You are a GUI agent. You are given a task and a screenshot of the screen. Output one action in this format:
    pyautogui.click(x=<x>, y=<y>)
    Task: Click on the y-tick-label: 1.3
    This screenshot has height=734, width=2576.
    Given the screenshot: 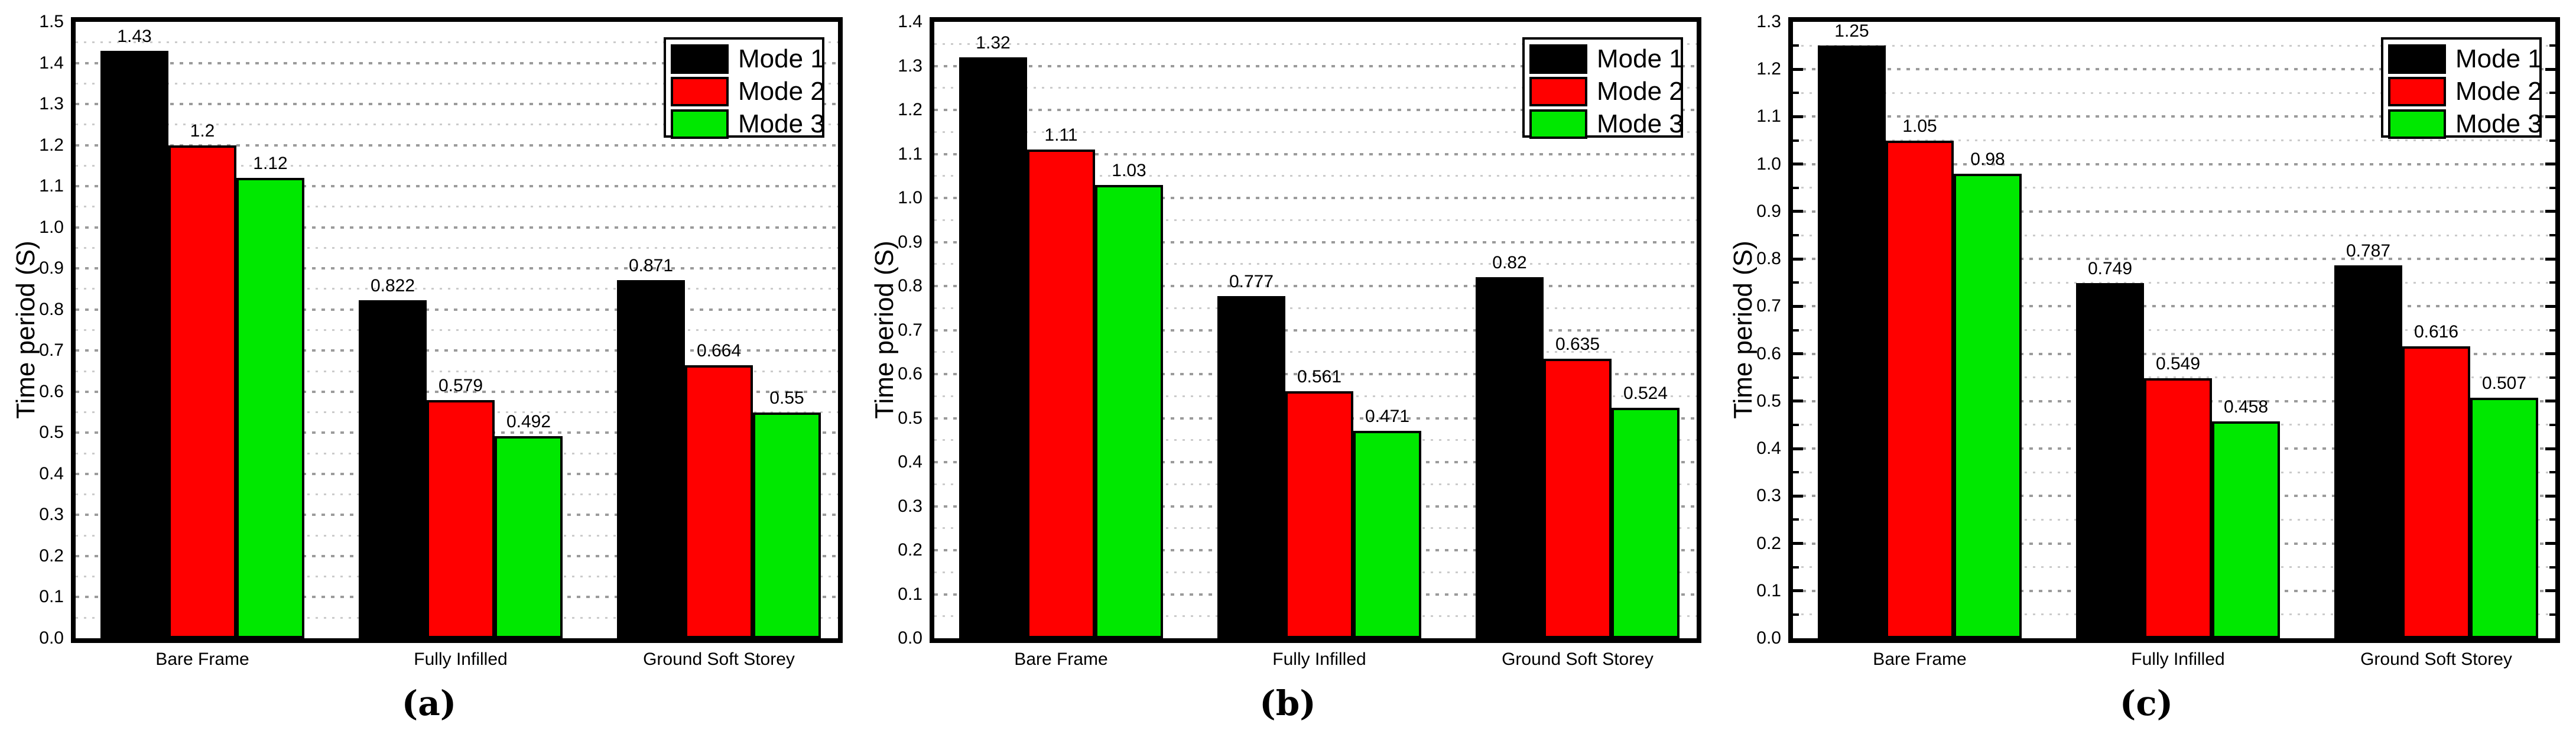 What is the action you would take?
    pyautogui.click(x=51, y=104)
    